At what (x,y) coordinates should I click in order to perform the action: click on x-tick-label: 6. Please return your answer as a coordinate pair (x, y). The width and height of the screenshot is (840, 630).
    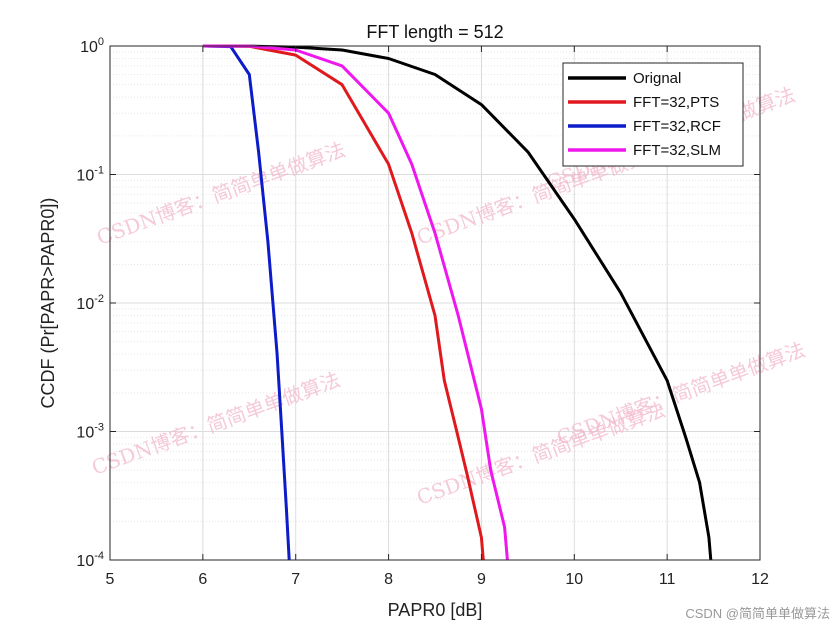
    Looking at the image, I should click on (202, 579).